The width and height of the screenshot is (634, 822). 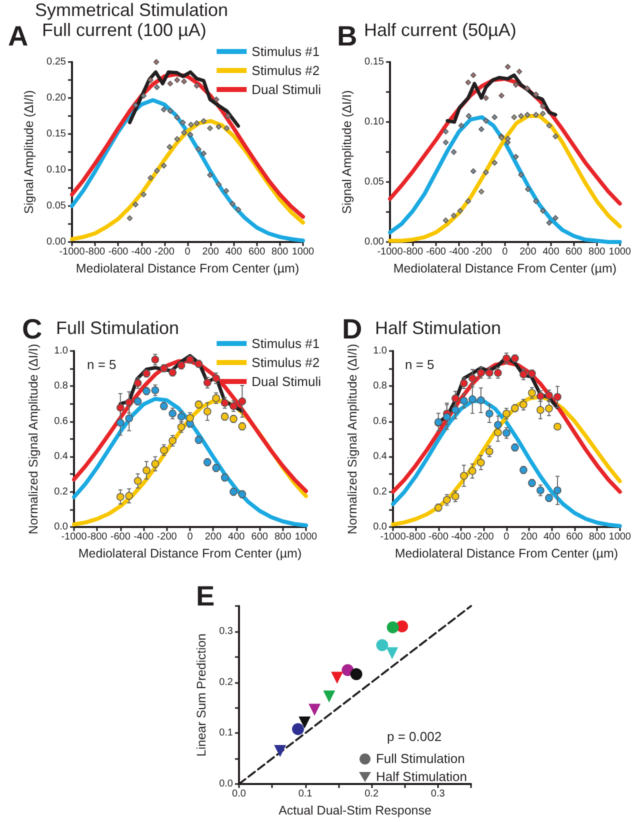 I want to click on x-axis-title: Actual Dual-Stim Response, so click(x=355, y=811).